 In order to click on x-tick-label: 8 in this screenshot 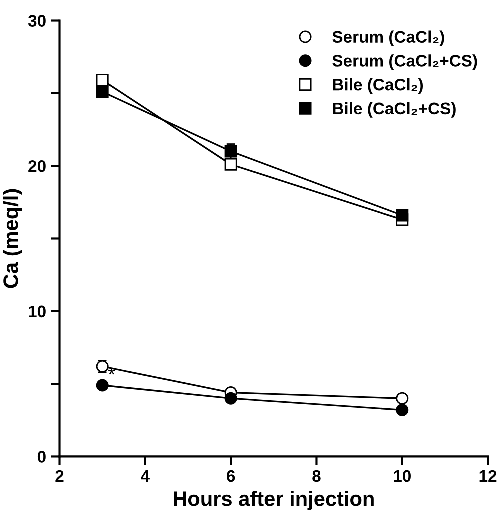, I will do `click(316, 476)`.